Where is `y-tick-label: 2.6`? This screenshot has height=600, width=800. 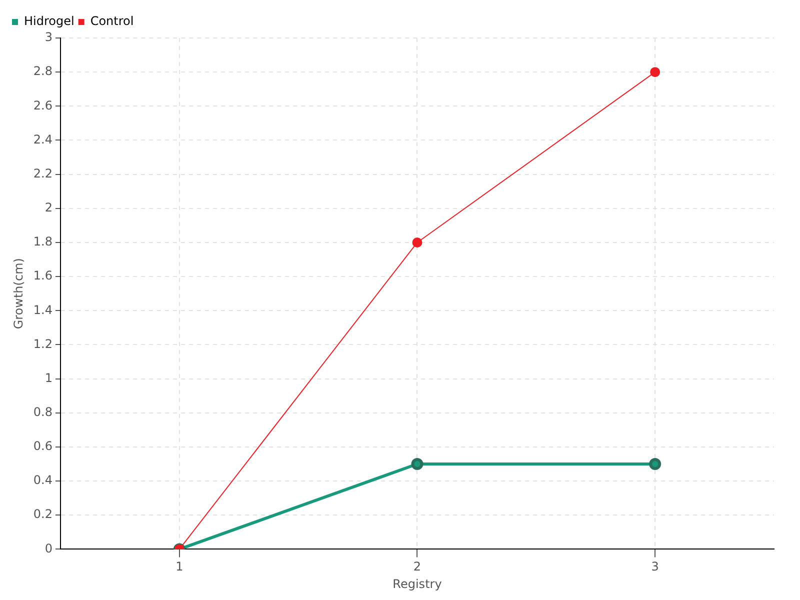
y-tick-label: 2.6 is located at coordinates (42, 105).